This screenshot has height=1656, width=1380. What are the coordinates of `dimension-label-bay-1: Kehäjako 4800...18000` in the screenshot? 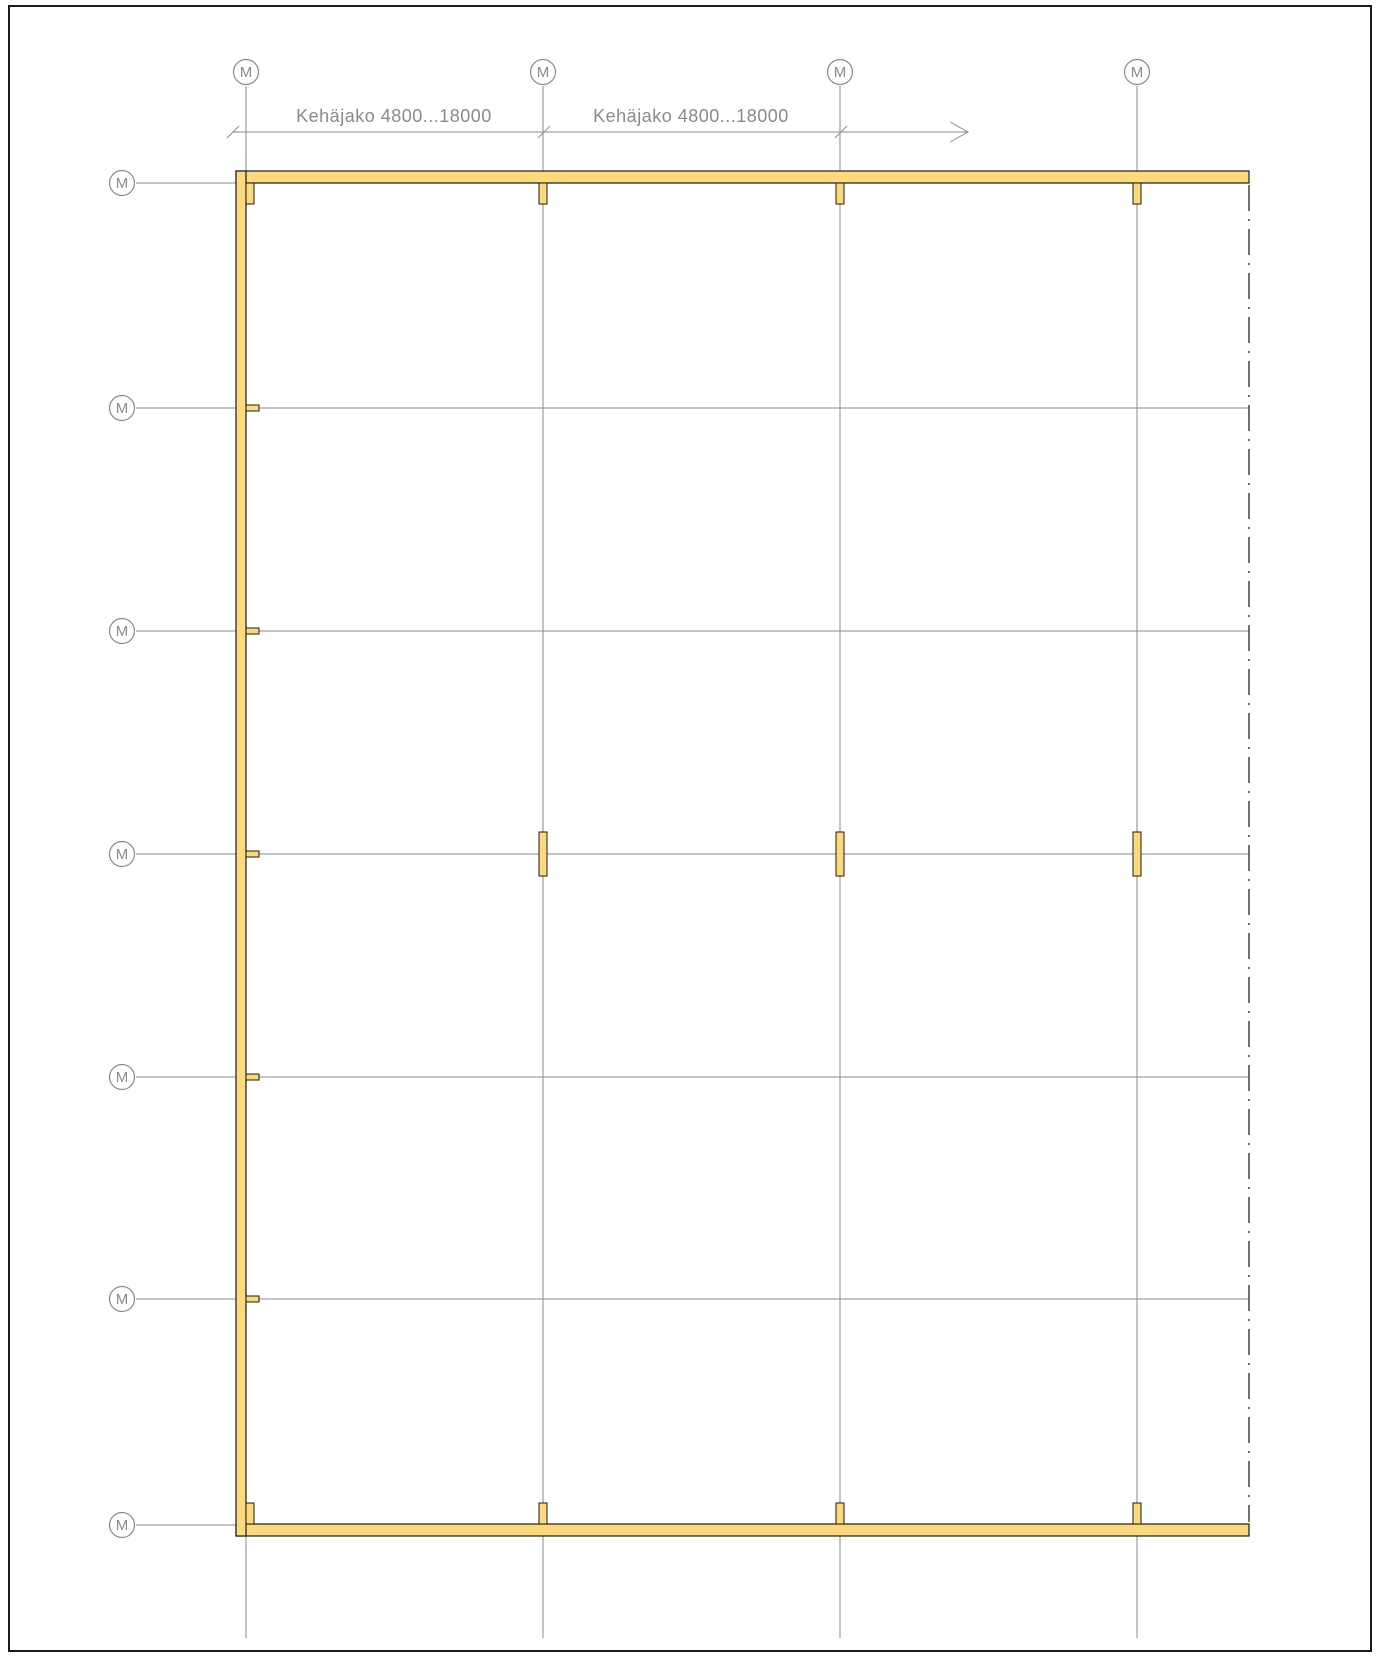 It's located at (394, 116).